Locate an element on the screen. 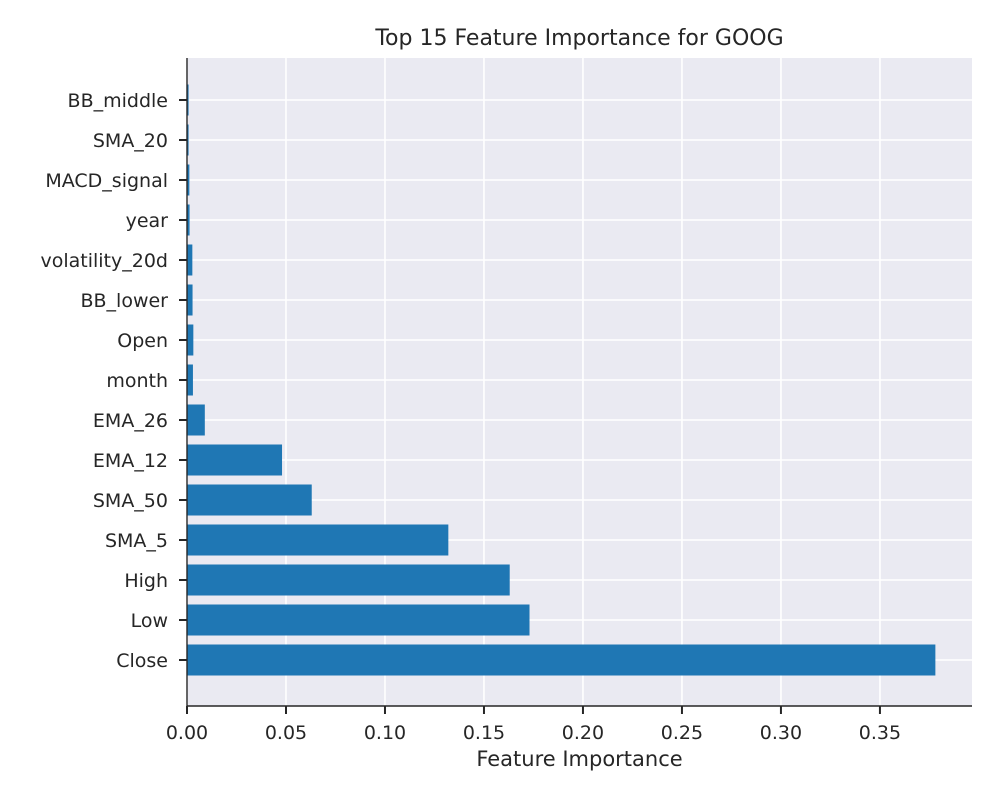 This screenshot has width=1000, height=800. y-tick-label: month is located at coordinates (137, 381).